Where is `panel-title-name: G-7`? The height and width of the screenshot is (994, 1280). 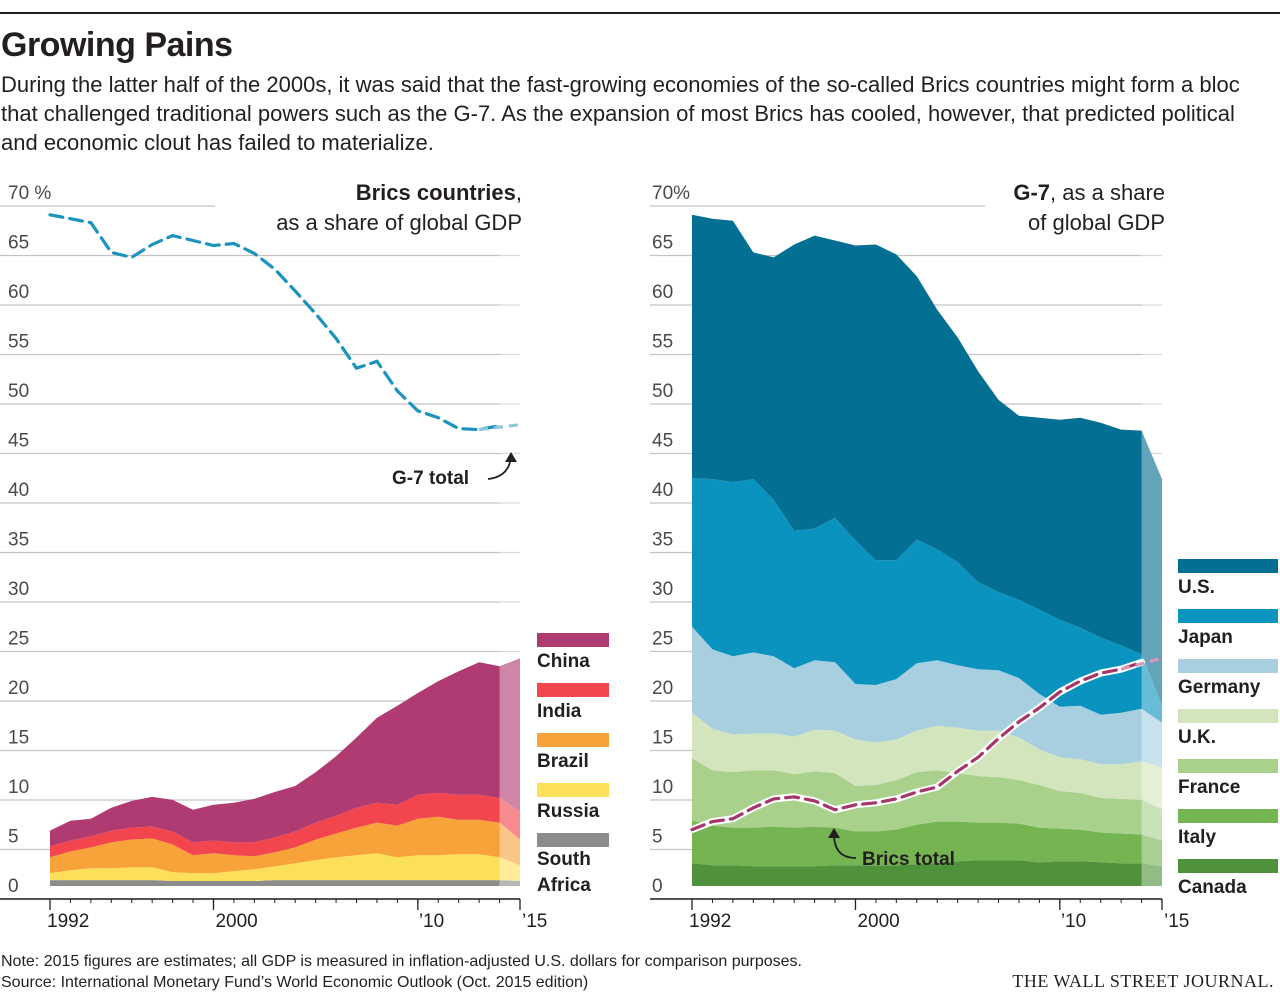
panel-title-name: G-7 is located at coordinates (1031, 192).